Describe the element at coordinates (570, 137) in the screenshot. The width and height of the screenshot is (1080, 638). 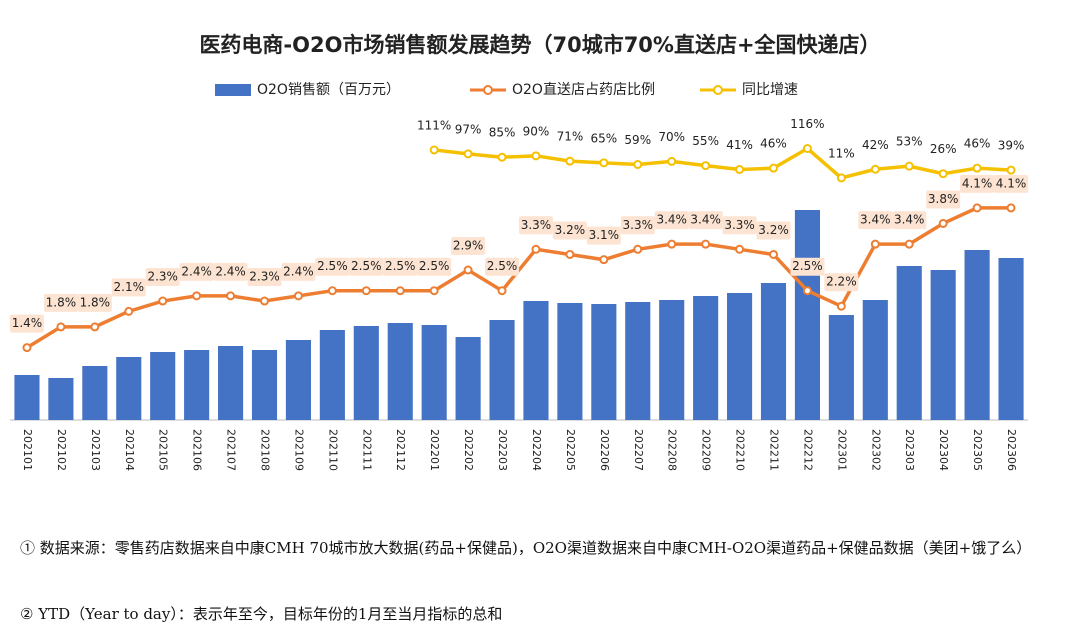
I see `data-label: 71%` at that location.